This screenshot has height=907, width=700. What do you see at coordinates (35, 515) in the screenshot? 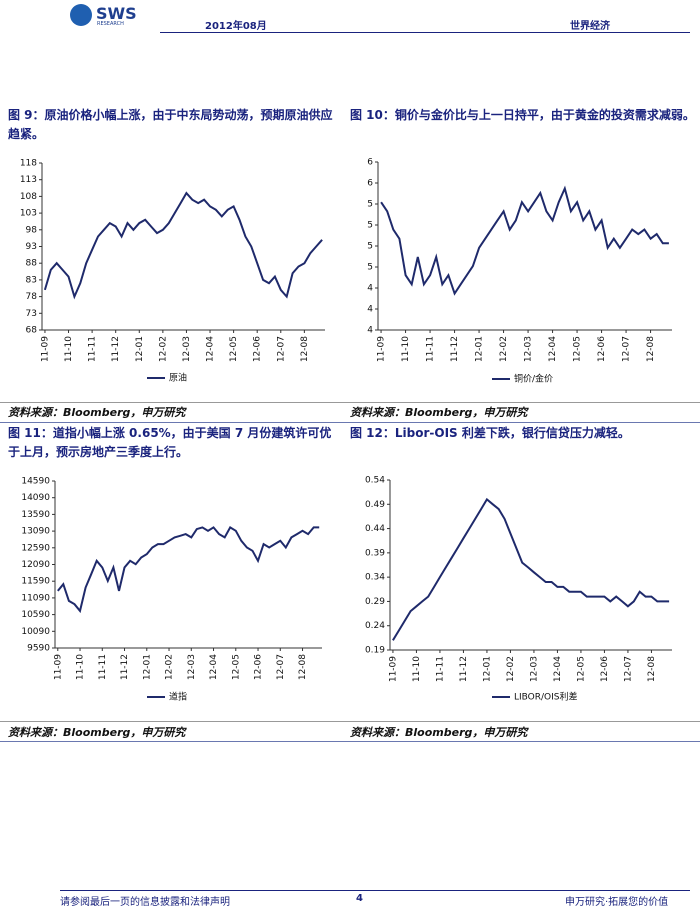
I see `y-tick-label: 13590` at bounding box center [35, 515].